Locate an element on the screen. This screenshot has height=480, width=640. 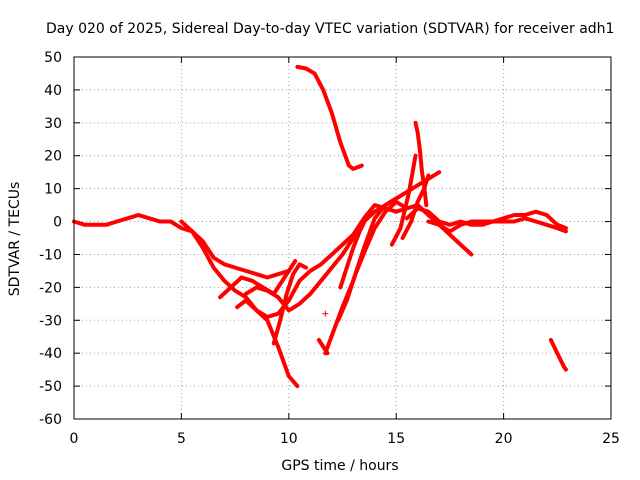
y-tick-label: -10 is located at coordinates (50, 255).